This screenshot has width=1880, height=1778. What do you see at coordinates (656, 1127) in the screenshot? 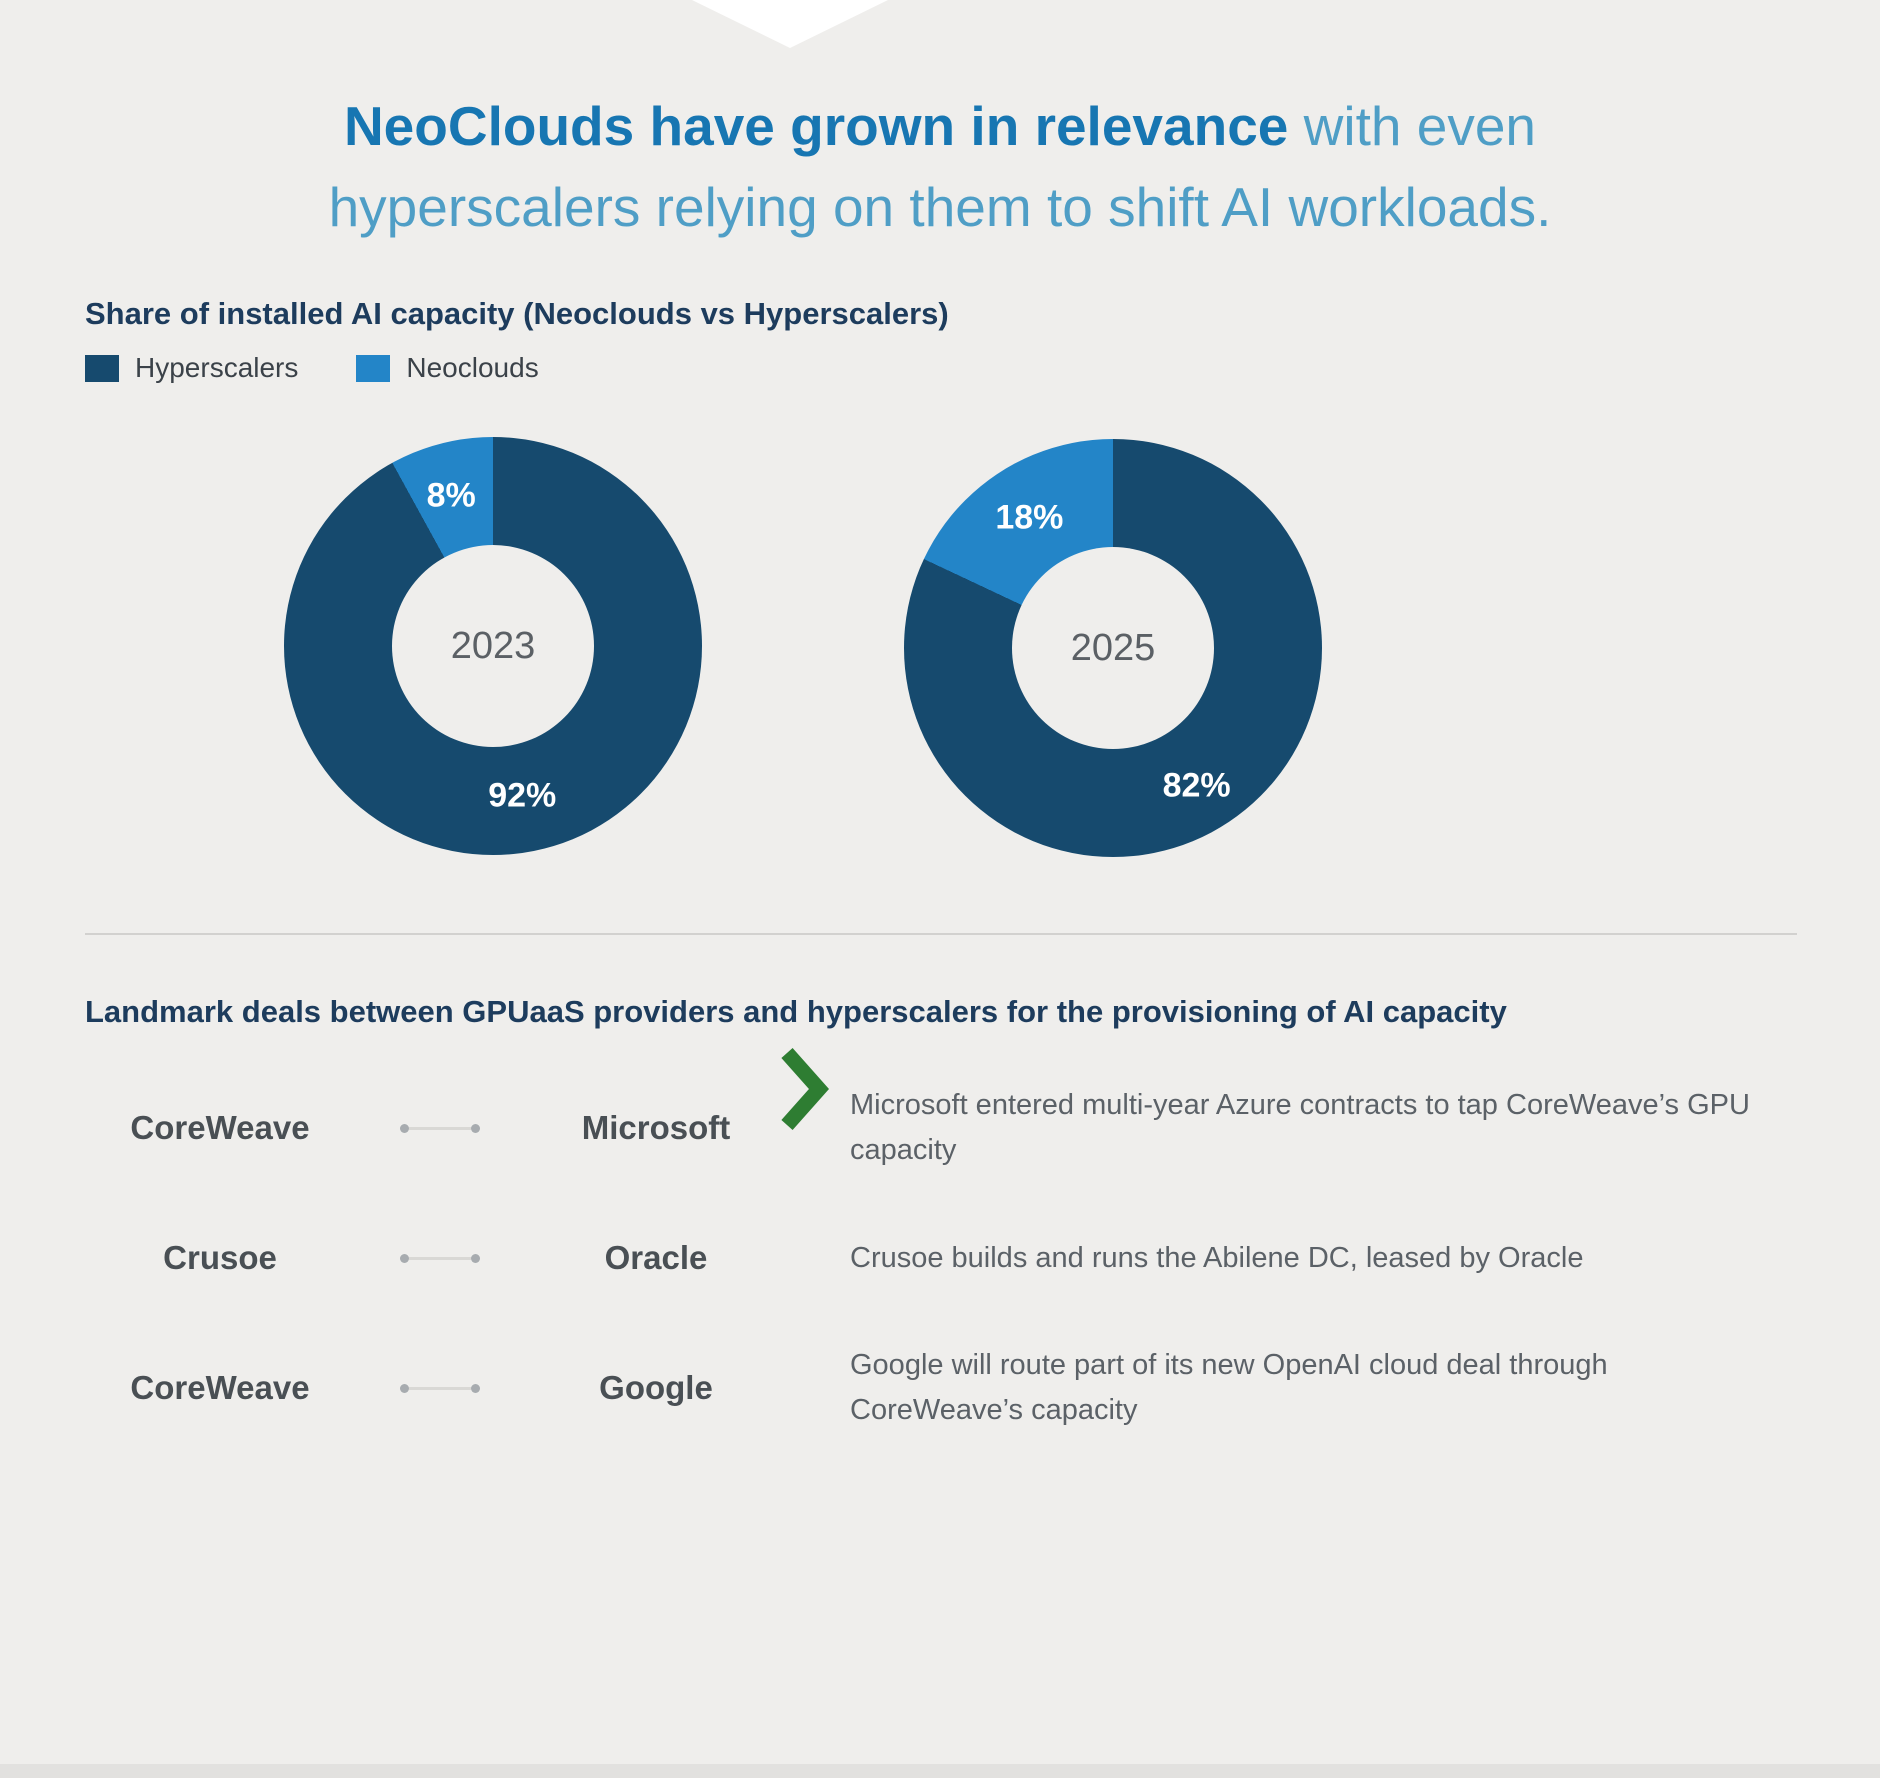
I see `partner-name: Microsoft` at bounding box center [656, 1127].